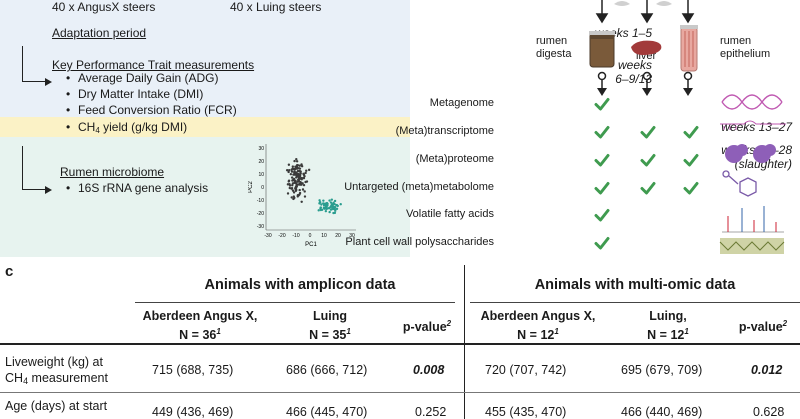  What do you see at coordinates (260, 214) in the screenshot?
I see `pca-y-tick: -20` at bounding box center [260, 214].